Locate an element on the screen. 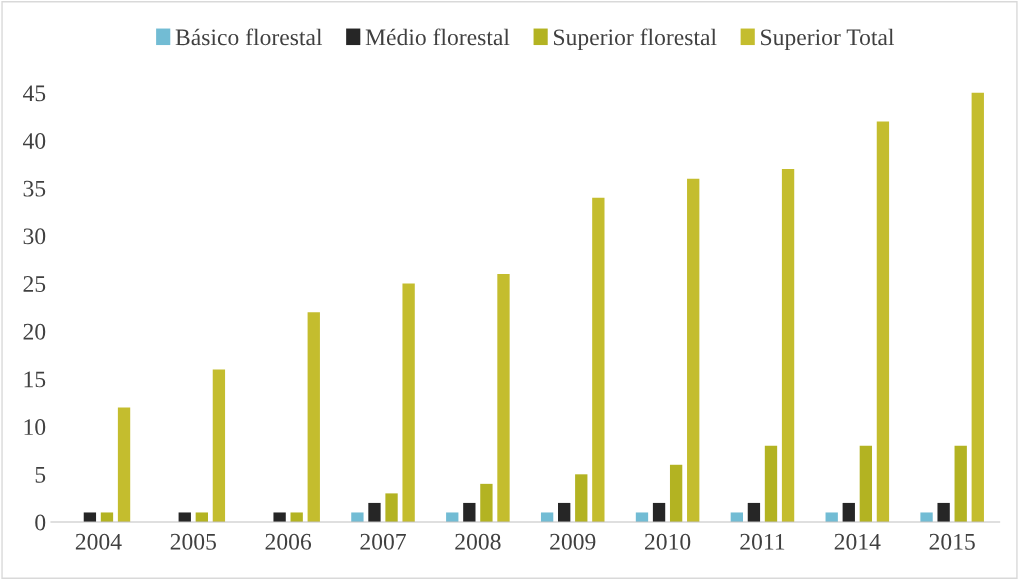  x-tick-label: 2009 is located at coordinates (573, 541).